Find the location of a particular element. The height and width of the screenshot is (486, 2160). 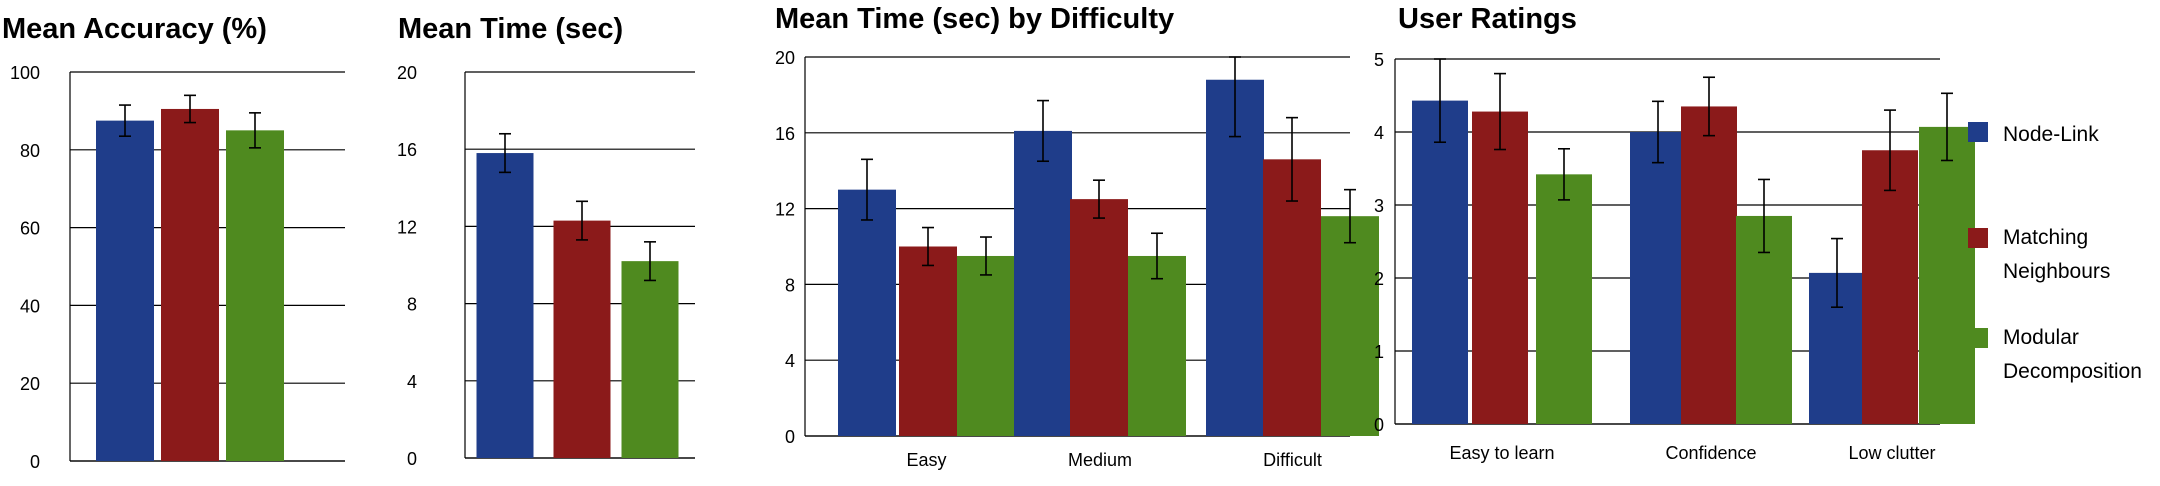

x-tick-label: Confidence is located at coordinates (1710, 453).